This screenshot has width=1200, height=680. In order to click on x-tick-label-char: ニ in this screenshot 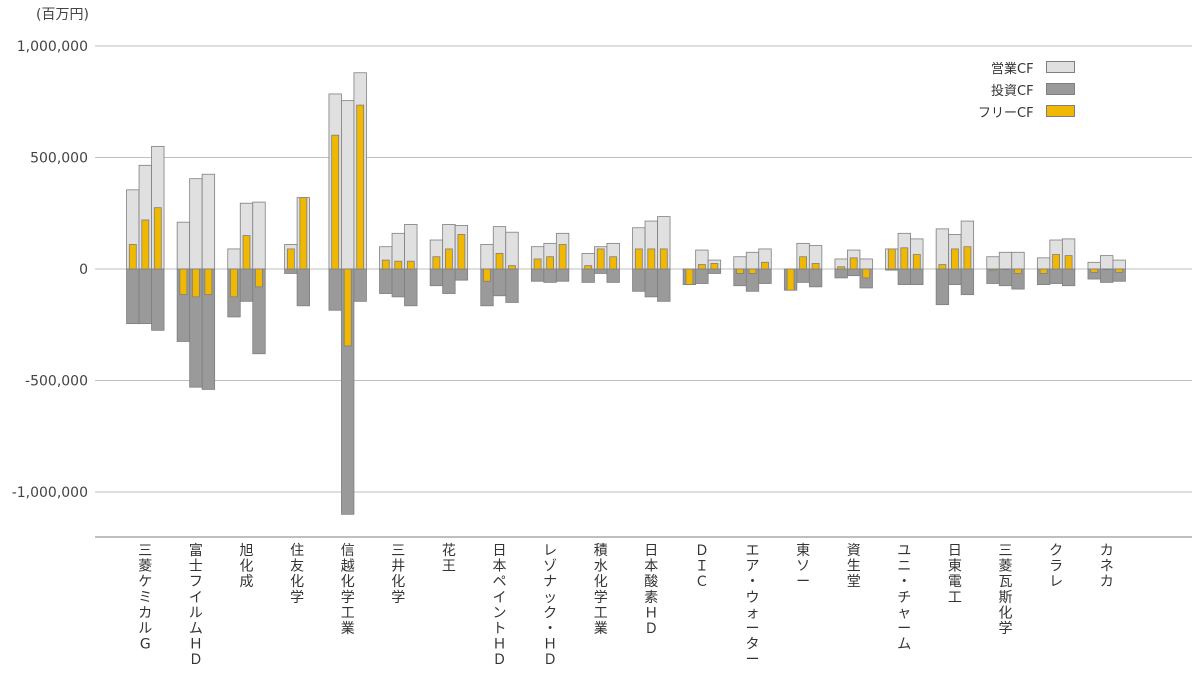, I will do `click(904, 567)`.